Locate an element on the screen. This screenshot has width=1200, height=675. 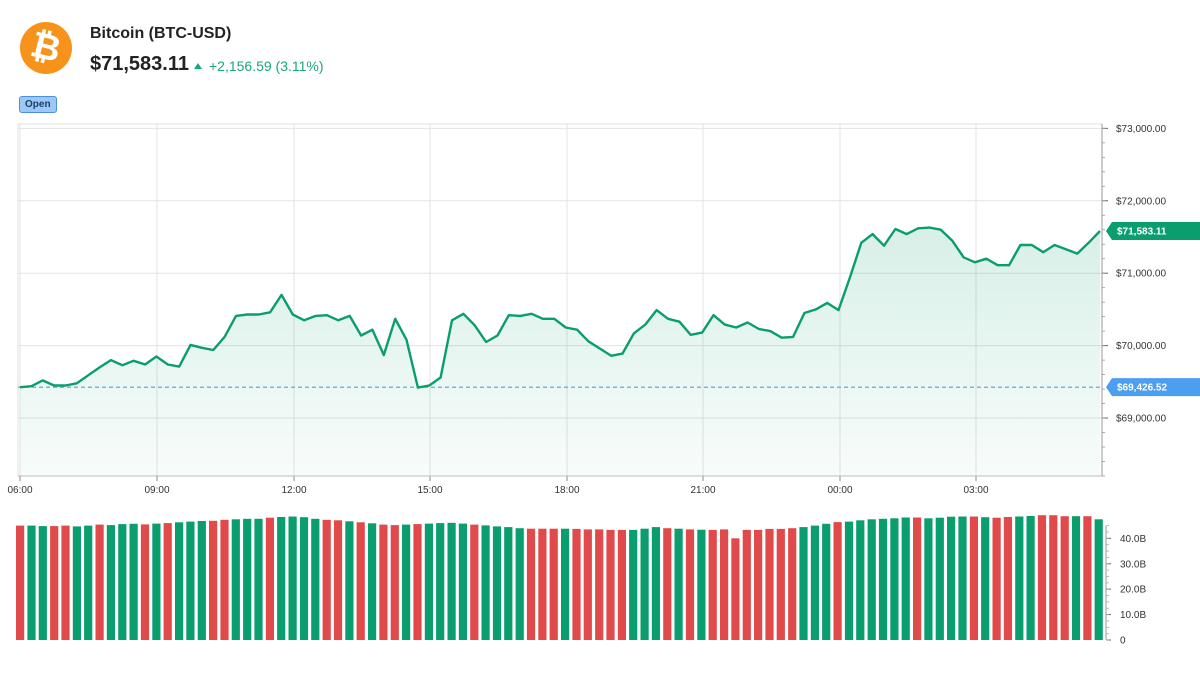
x-tick-label: 06:00 is located at coordinates (19, 490).